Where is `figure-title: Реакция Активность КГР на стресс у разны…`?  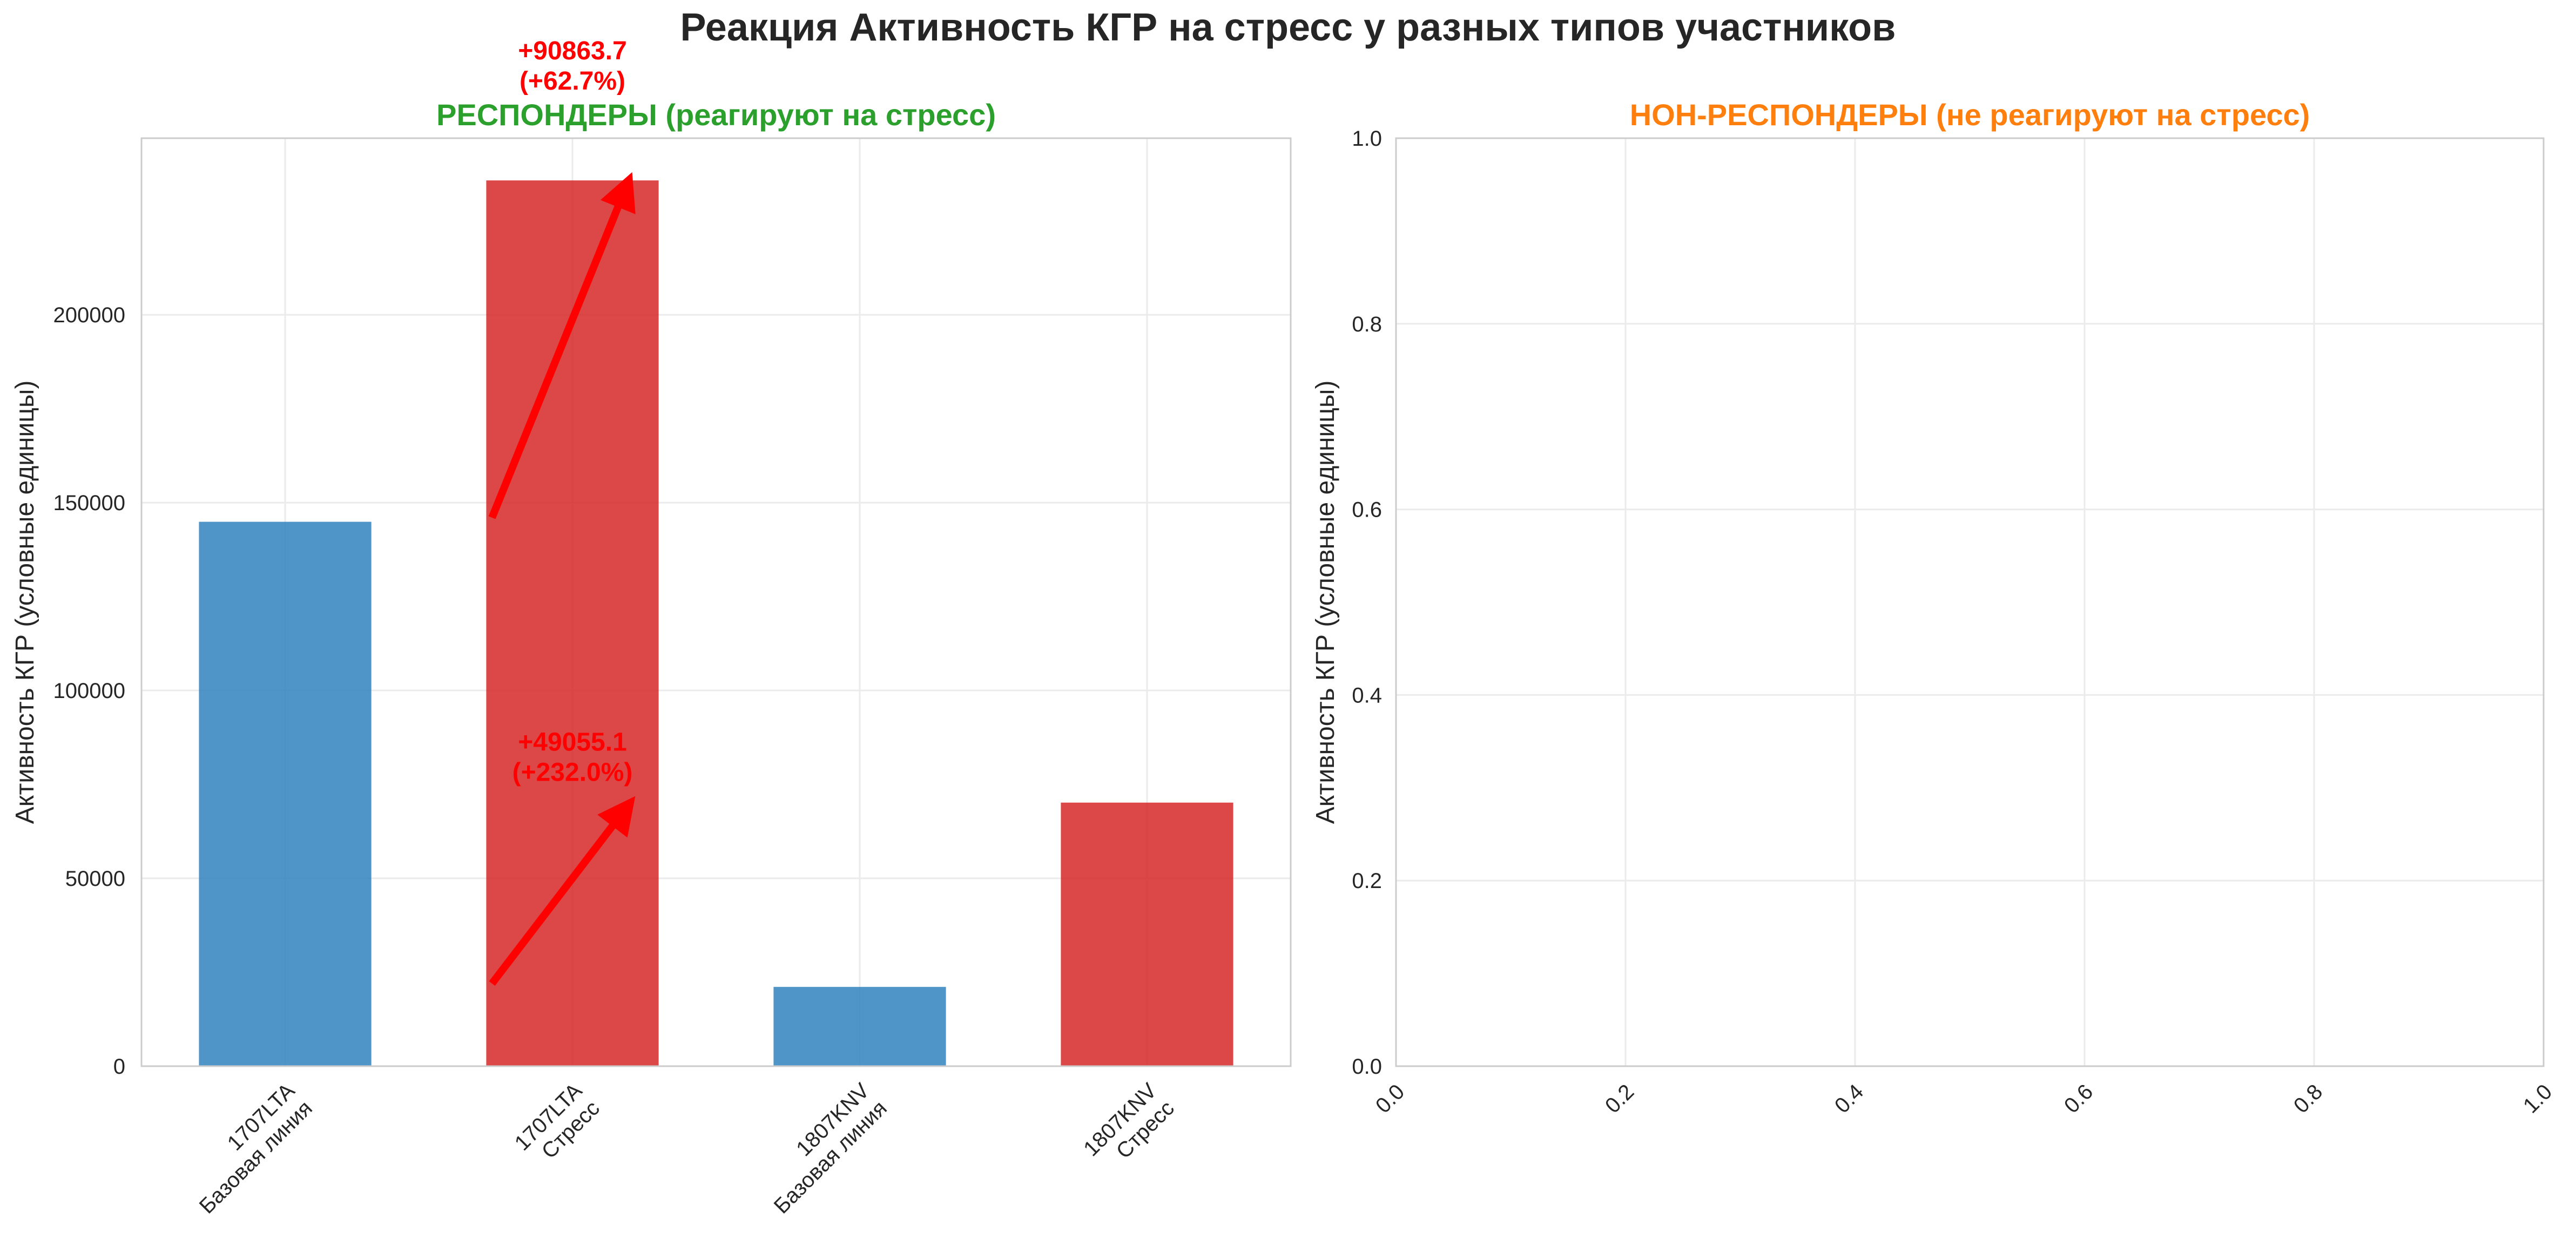
figure-title: Реакция Активность КГР на стресс у разны… is located at coordinates (1288, 27).